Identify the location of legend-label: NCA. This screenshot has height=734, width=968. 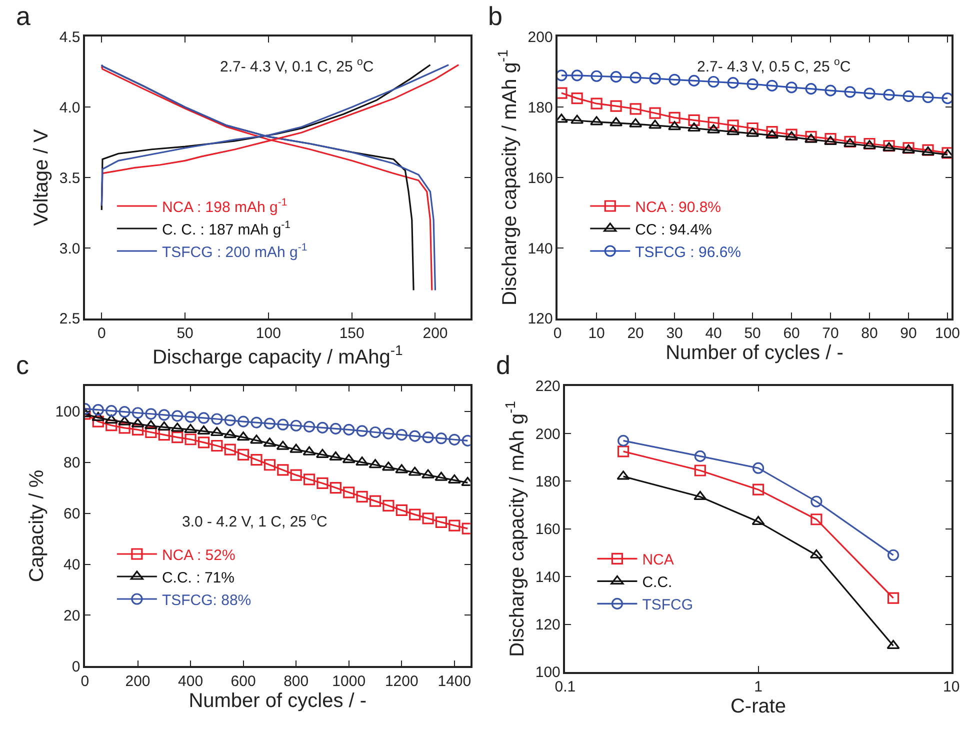
(658, 560).